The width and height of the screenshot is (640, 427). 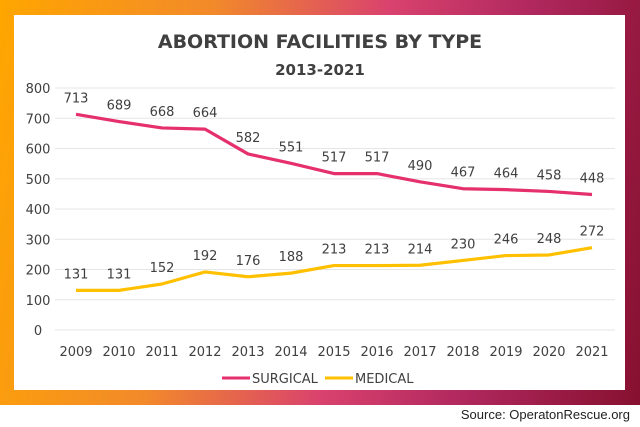 I want to click on data-label: 458, so click(x=549, y=175).